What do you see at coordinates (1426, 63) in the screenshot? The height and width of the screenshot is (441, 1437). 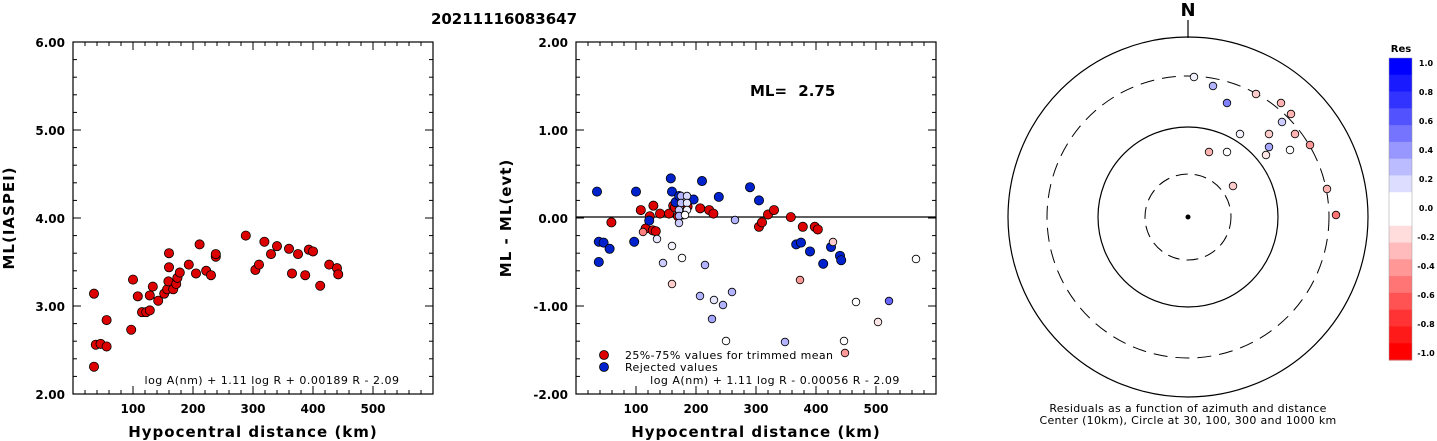 I see `colorbar-tick-label: 1.0` at bounding box center [1426, 63].